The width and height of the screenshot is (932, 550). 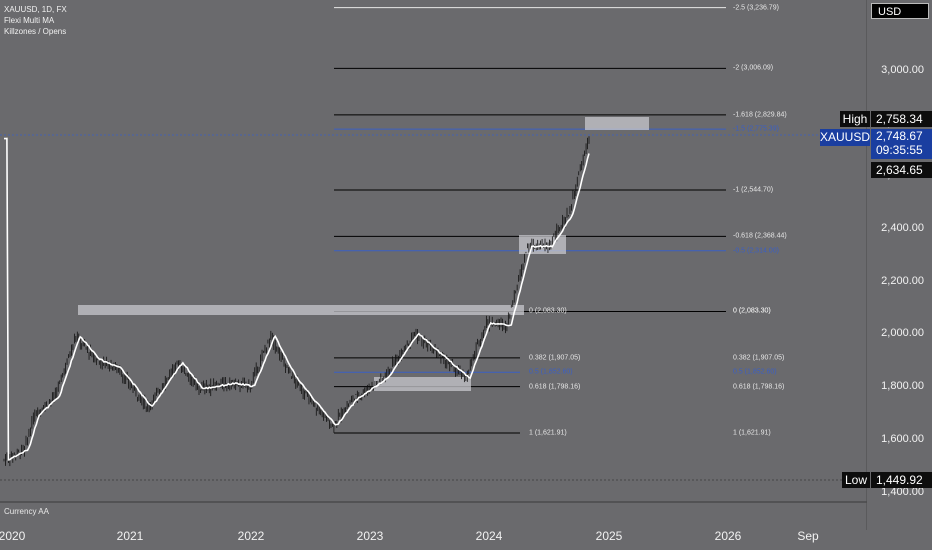 I want to click on fib-level-label: -1 (2,544.70), so click(x=753, y=190).